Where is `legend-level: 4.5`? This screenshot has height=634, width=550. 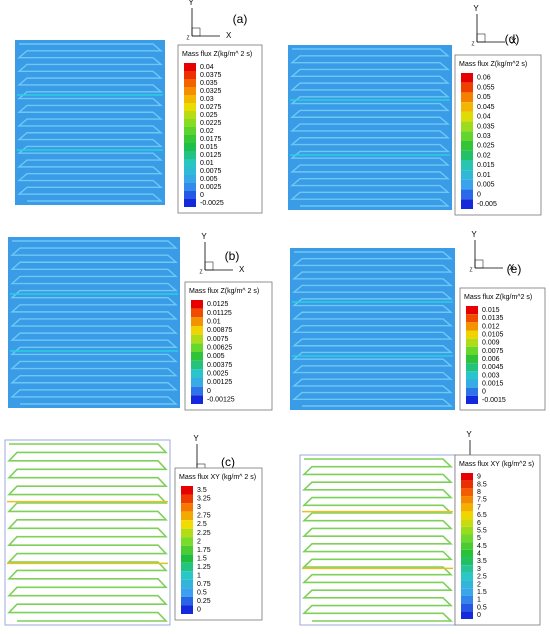
legend-level: 4.5 is located at coordinates (482, 546).